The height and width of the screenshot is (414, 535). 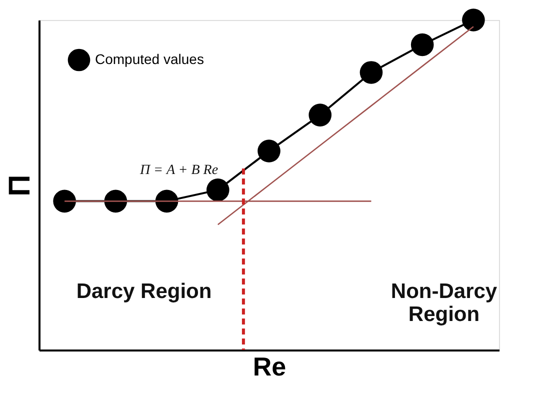 What do you see at coordinates (444, 303) in the screenshot?
I see `annotation: Non-Darcy Region` at bounding box center [444, 303].